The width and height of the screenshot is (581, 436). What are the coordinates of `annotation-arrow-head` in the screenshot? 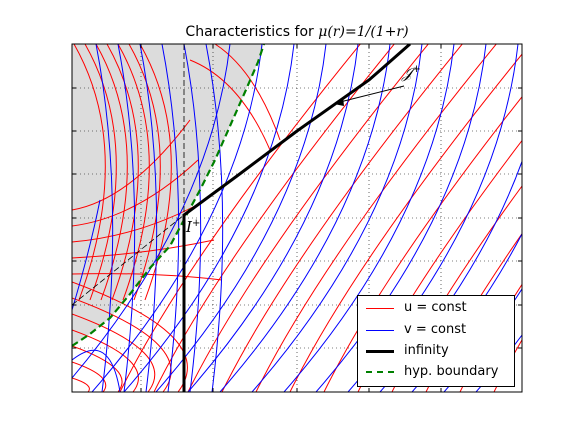 It's located at (339, 101).